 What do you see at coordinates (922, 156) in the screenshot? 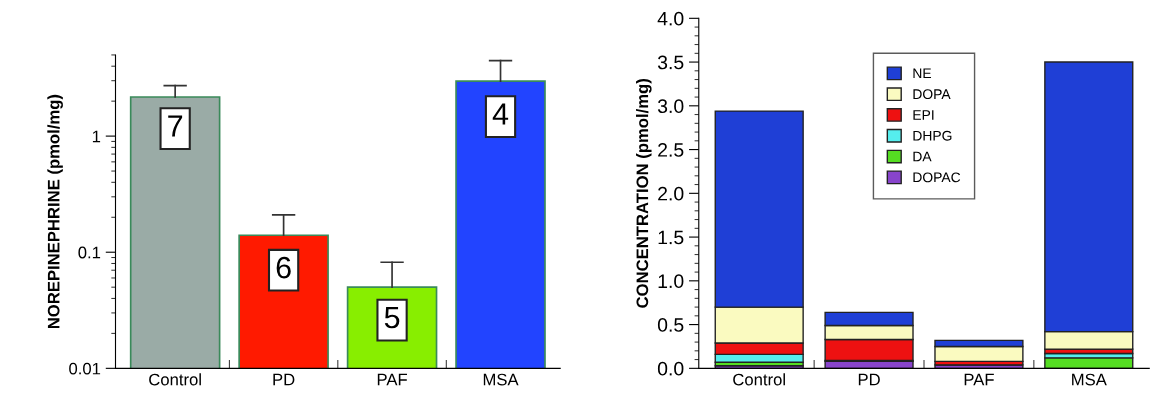
I see `legend-label: DA` at bounding box center [922, 156].